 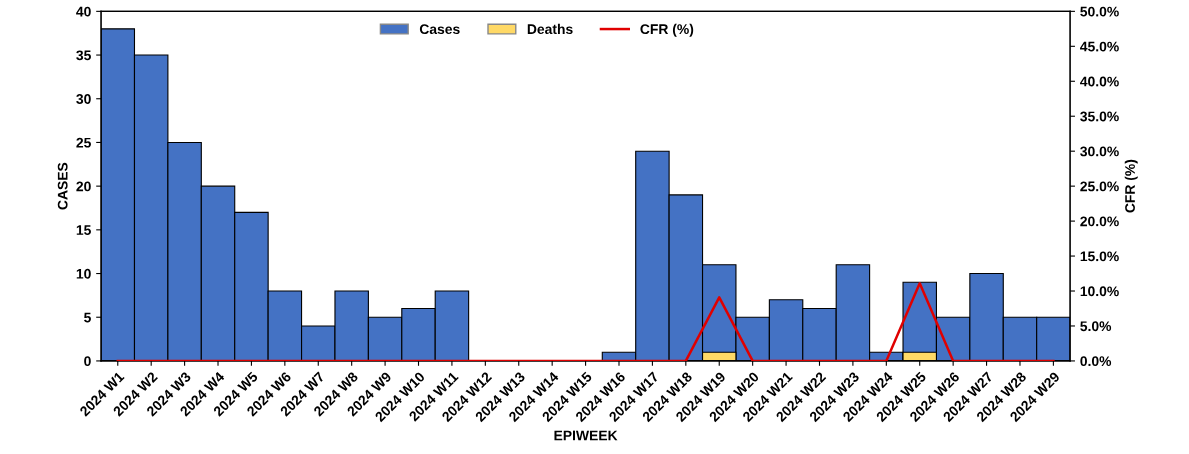 What do you see at coordinates (83, 230) in the screenshot?
I see `y-tick-label: 15` at bounding box center [83, 230].